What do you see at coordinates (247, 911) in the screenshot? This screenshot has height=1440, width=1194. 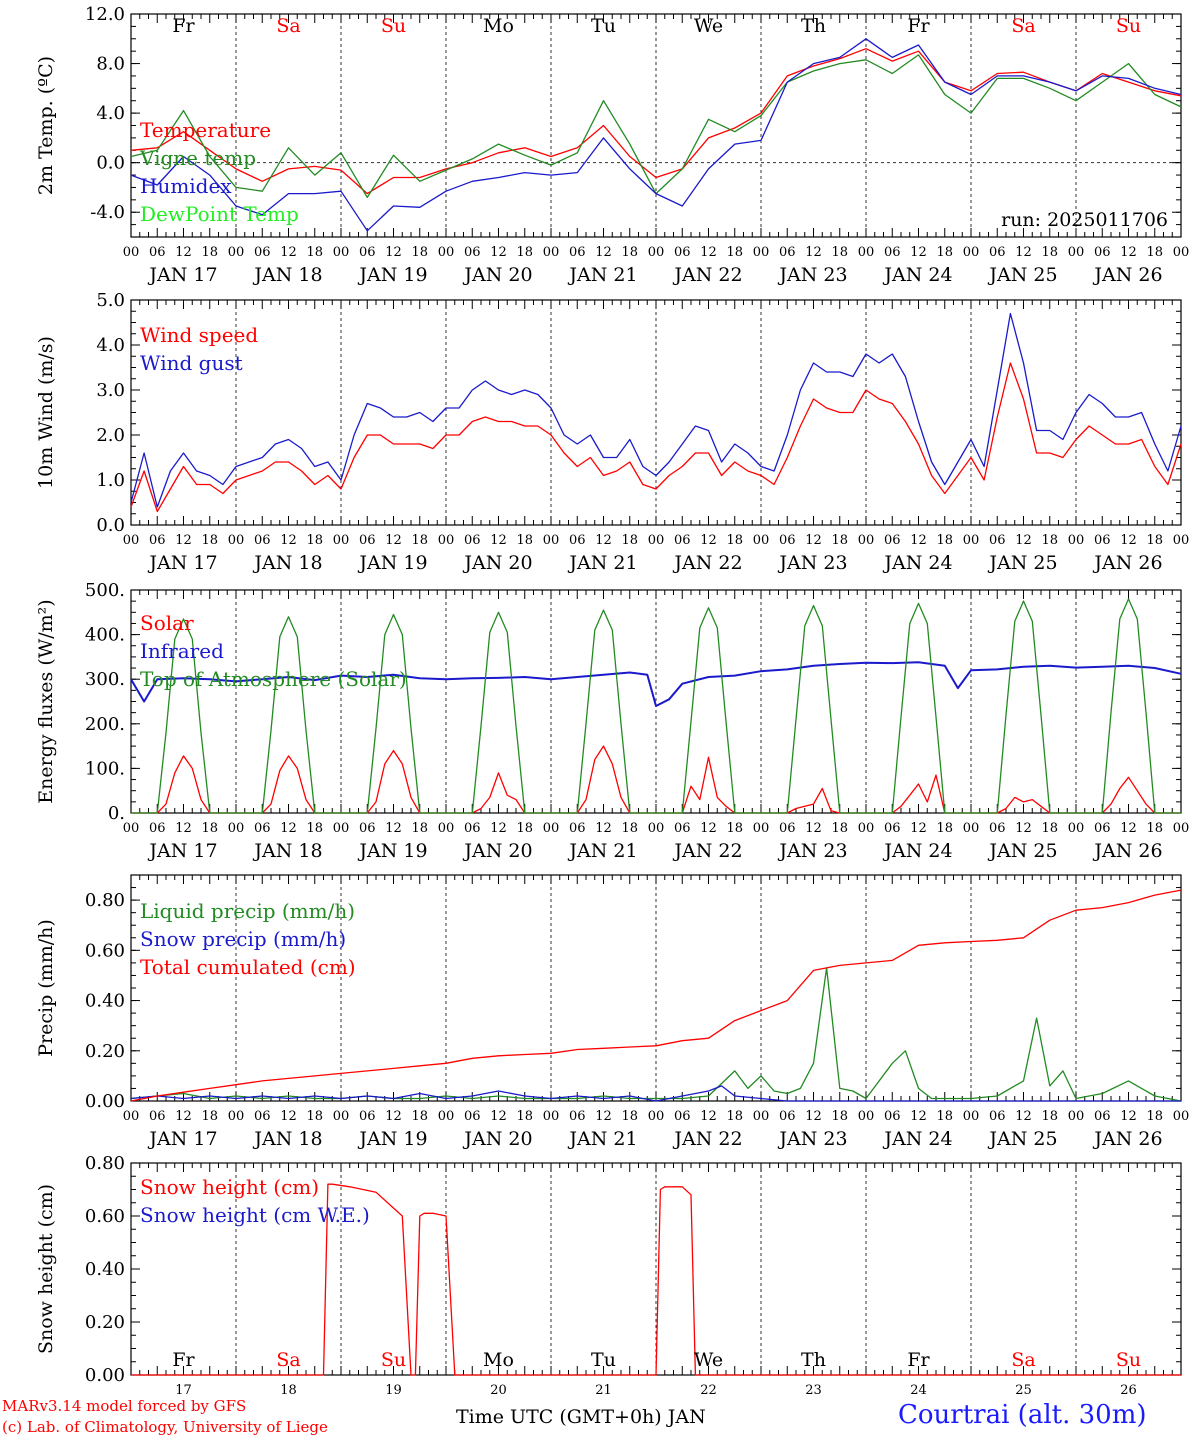 I see `legend-label: Liquid precip (mm/h)` at bounding box center [247, 911].